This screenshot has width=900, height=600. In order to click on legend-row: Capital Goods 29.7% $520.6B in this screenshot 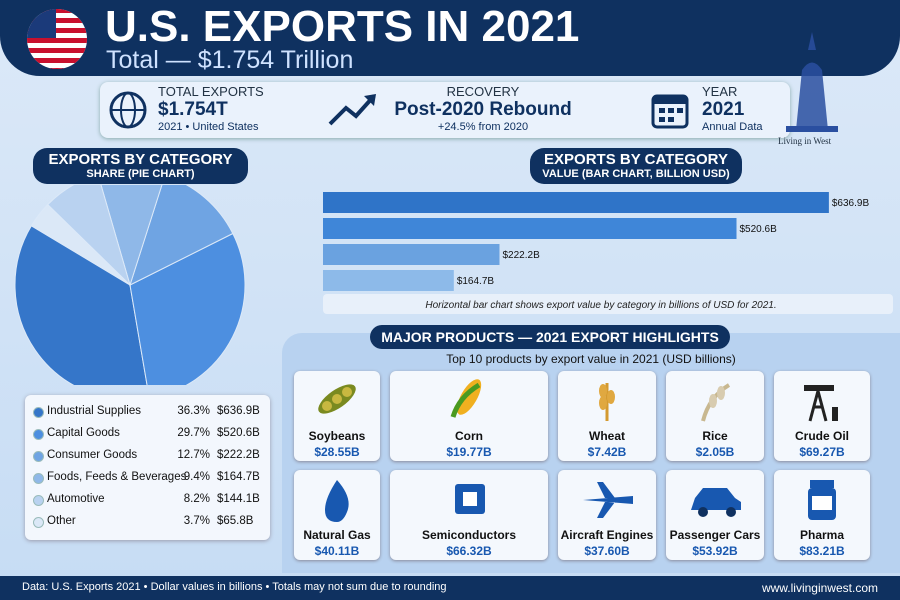, I will do `click(147, 434)`.